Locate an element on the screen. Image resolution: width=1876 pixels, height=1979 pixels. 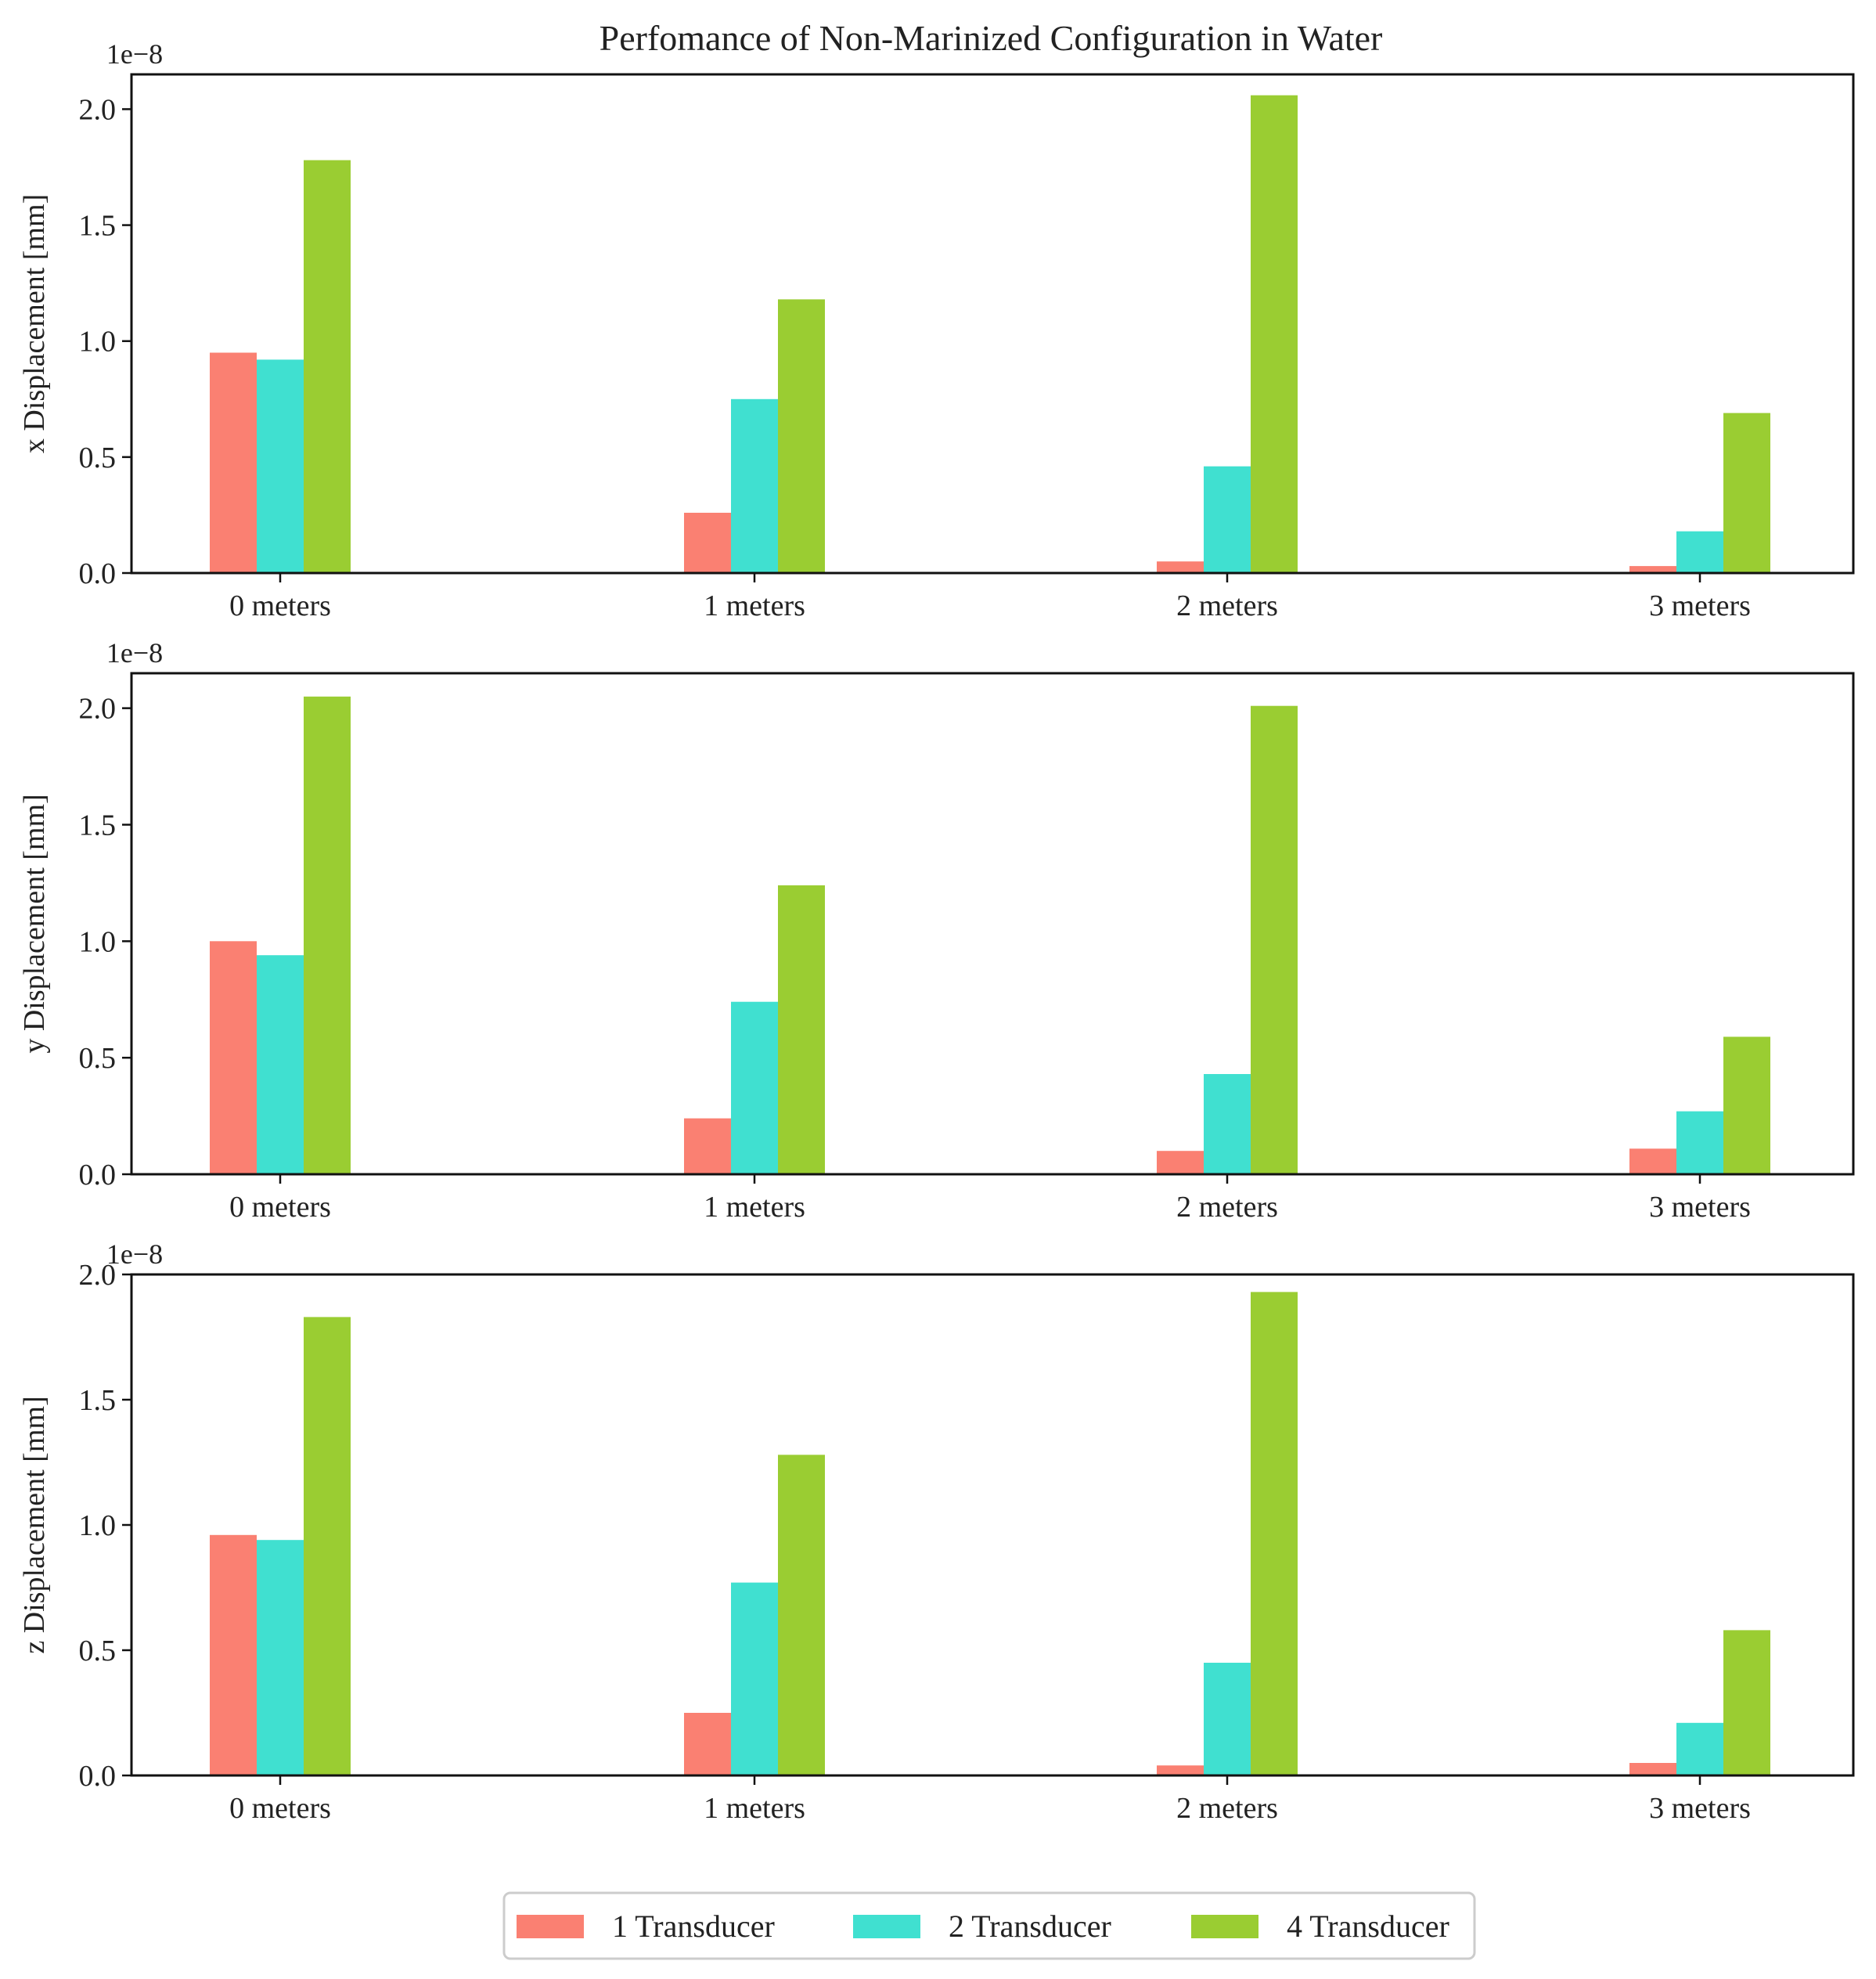
legend: 1 Transducer 2 Transducer 4 Transducer is located at coordinates (989, 1925).